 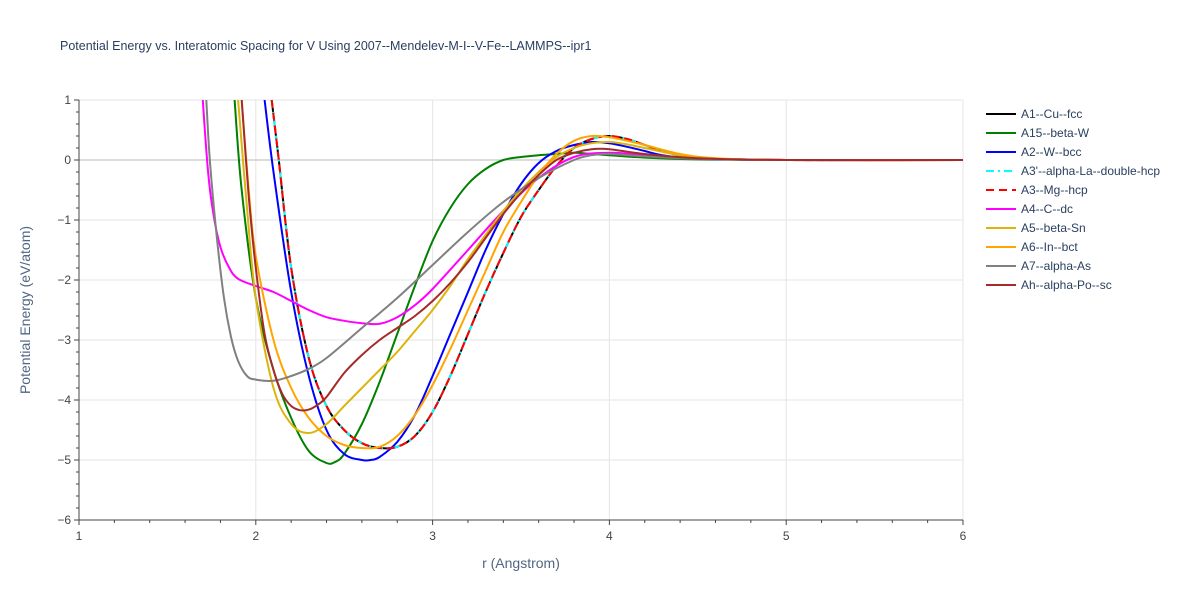 I want to click on y-tick-label: −2, so click(x=64, y=280).